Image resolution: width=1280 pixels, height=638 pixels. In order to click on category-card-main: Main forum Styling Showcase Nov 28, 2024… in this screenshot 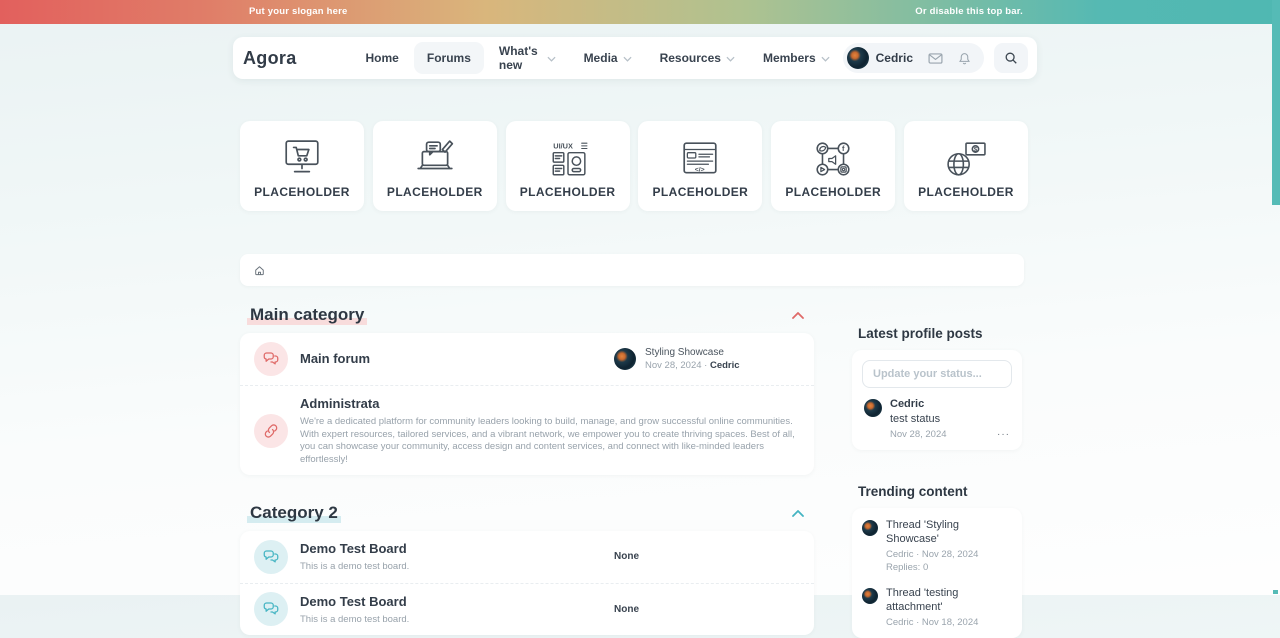, I will do `click(527, 404)`.